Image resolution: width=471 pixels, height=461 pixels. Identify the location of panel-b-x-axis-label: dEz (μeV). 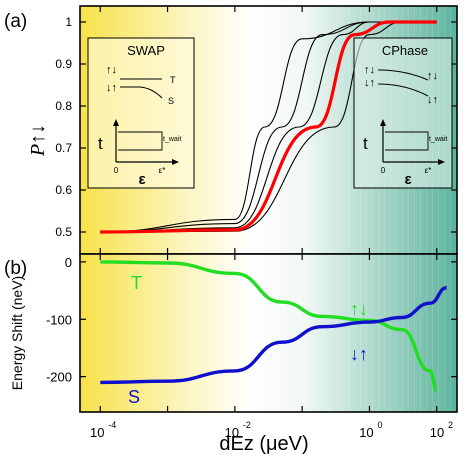
(263, 444).